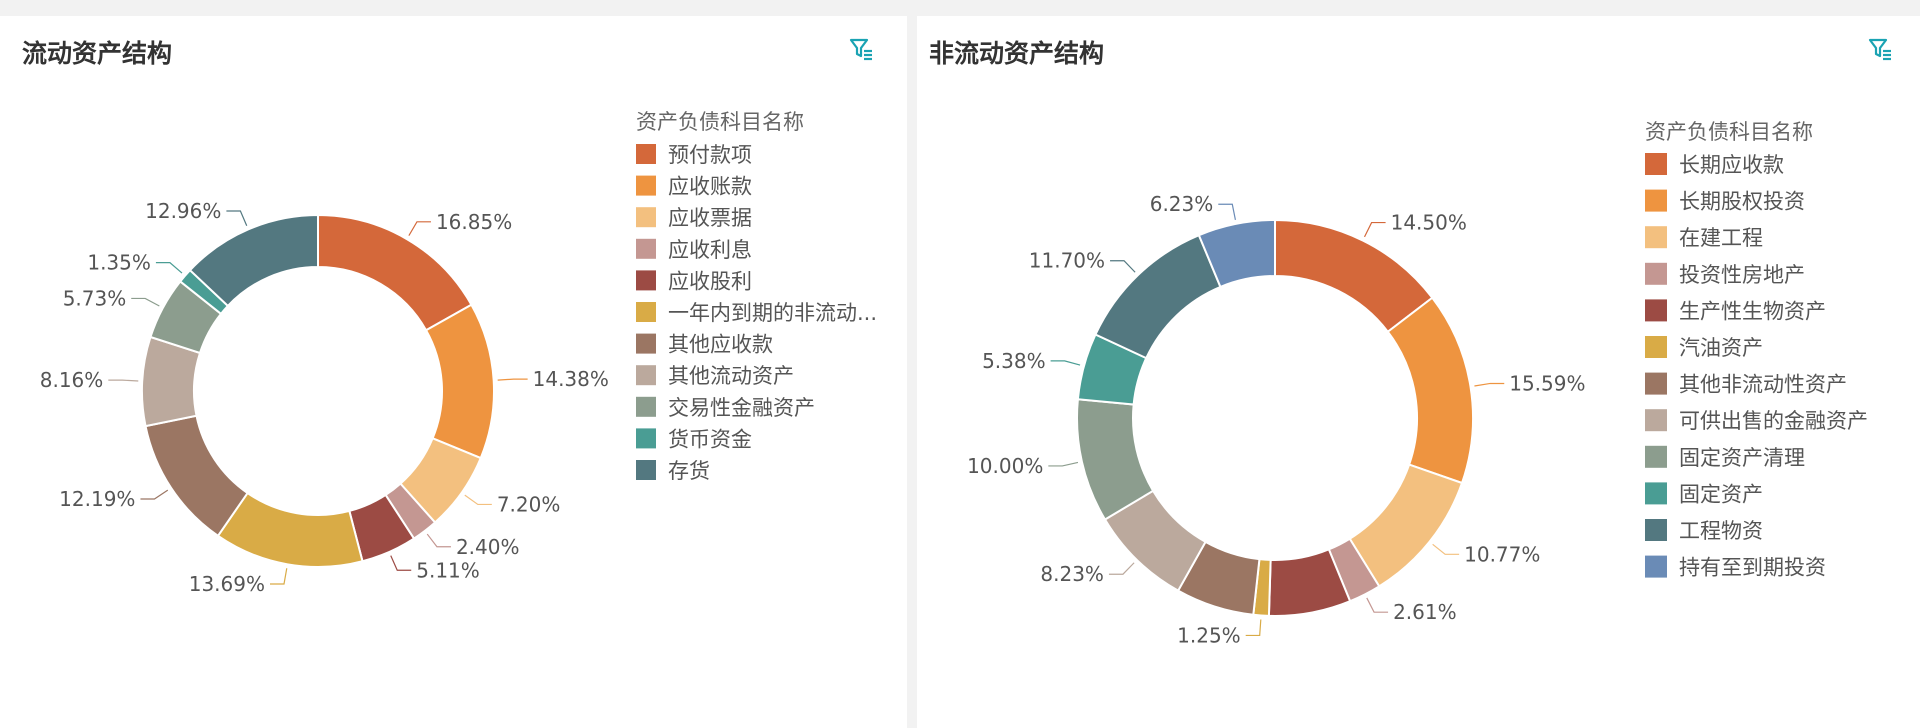 Image resolution: width=1920 pixels, height=728 pixels. Describe the element at coordinates (731, 376) in the screenshot. I see `legend-item: 其他流动资产` at that location.